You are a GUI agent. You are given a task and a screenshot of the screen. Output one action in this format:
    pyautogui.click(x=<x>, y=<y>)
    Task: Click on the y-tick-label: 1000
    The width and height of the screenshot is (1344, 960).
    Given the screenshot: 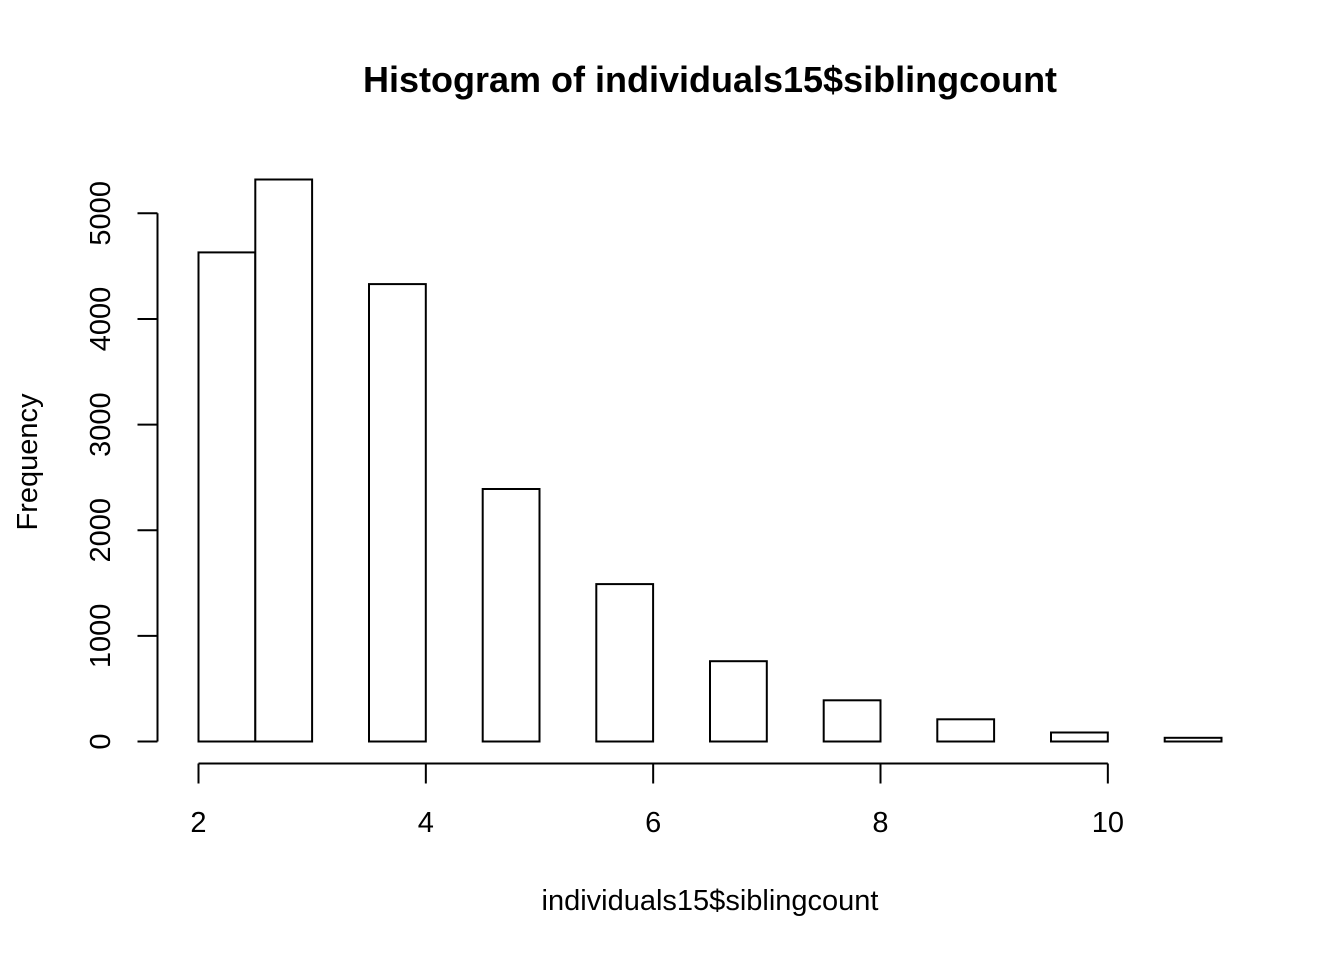 What is the action you would take?
    pyautogui.click(x=101, y=636)
    